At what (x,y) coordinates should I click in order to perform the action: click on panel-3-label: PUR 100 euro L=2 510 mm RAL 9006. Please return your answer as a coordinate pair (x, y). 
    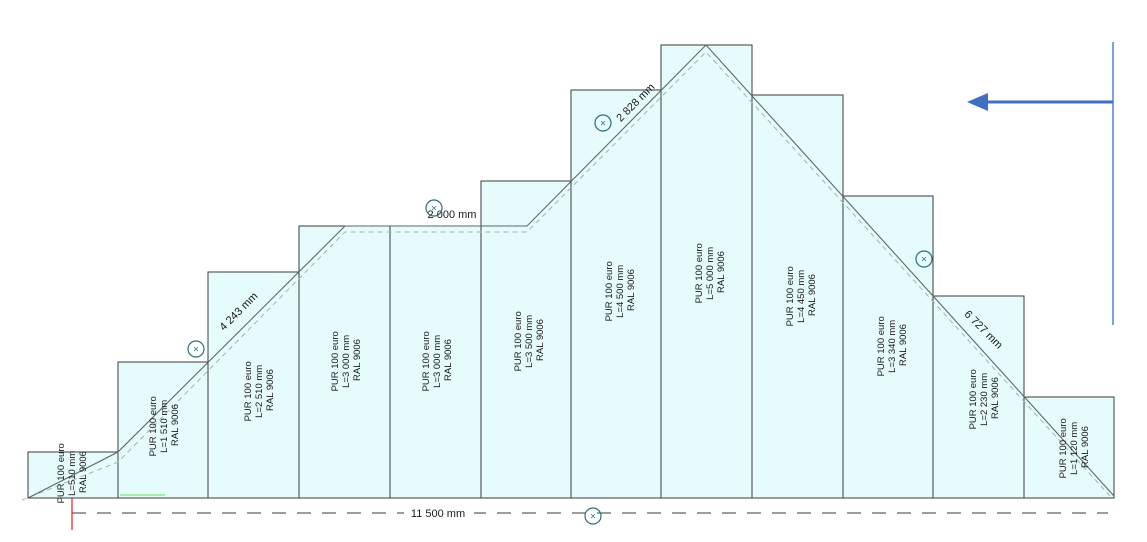
    Looking at the image, I should click on (259, 390).